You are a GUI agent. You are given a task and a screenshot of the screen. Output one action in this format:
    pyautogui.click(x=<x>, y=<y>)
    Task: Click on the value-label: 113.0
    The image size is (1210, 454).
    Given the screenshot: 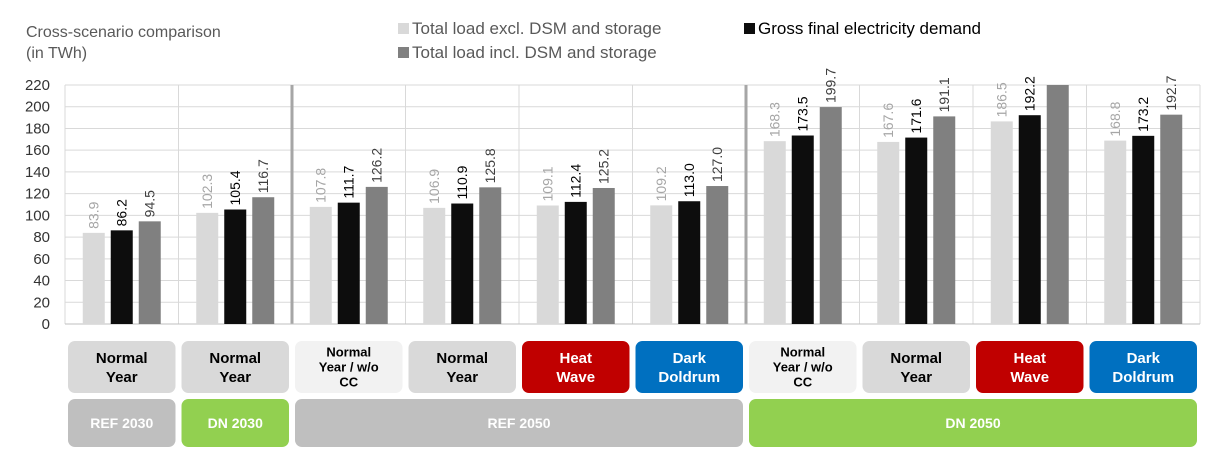 What is the action you would take?
    pyautogui.click(x=689, y=180)
    